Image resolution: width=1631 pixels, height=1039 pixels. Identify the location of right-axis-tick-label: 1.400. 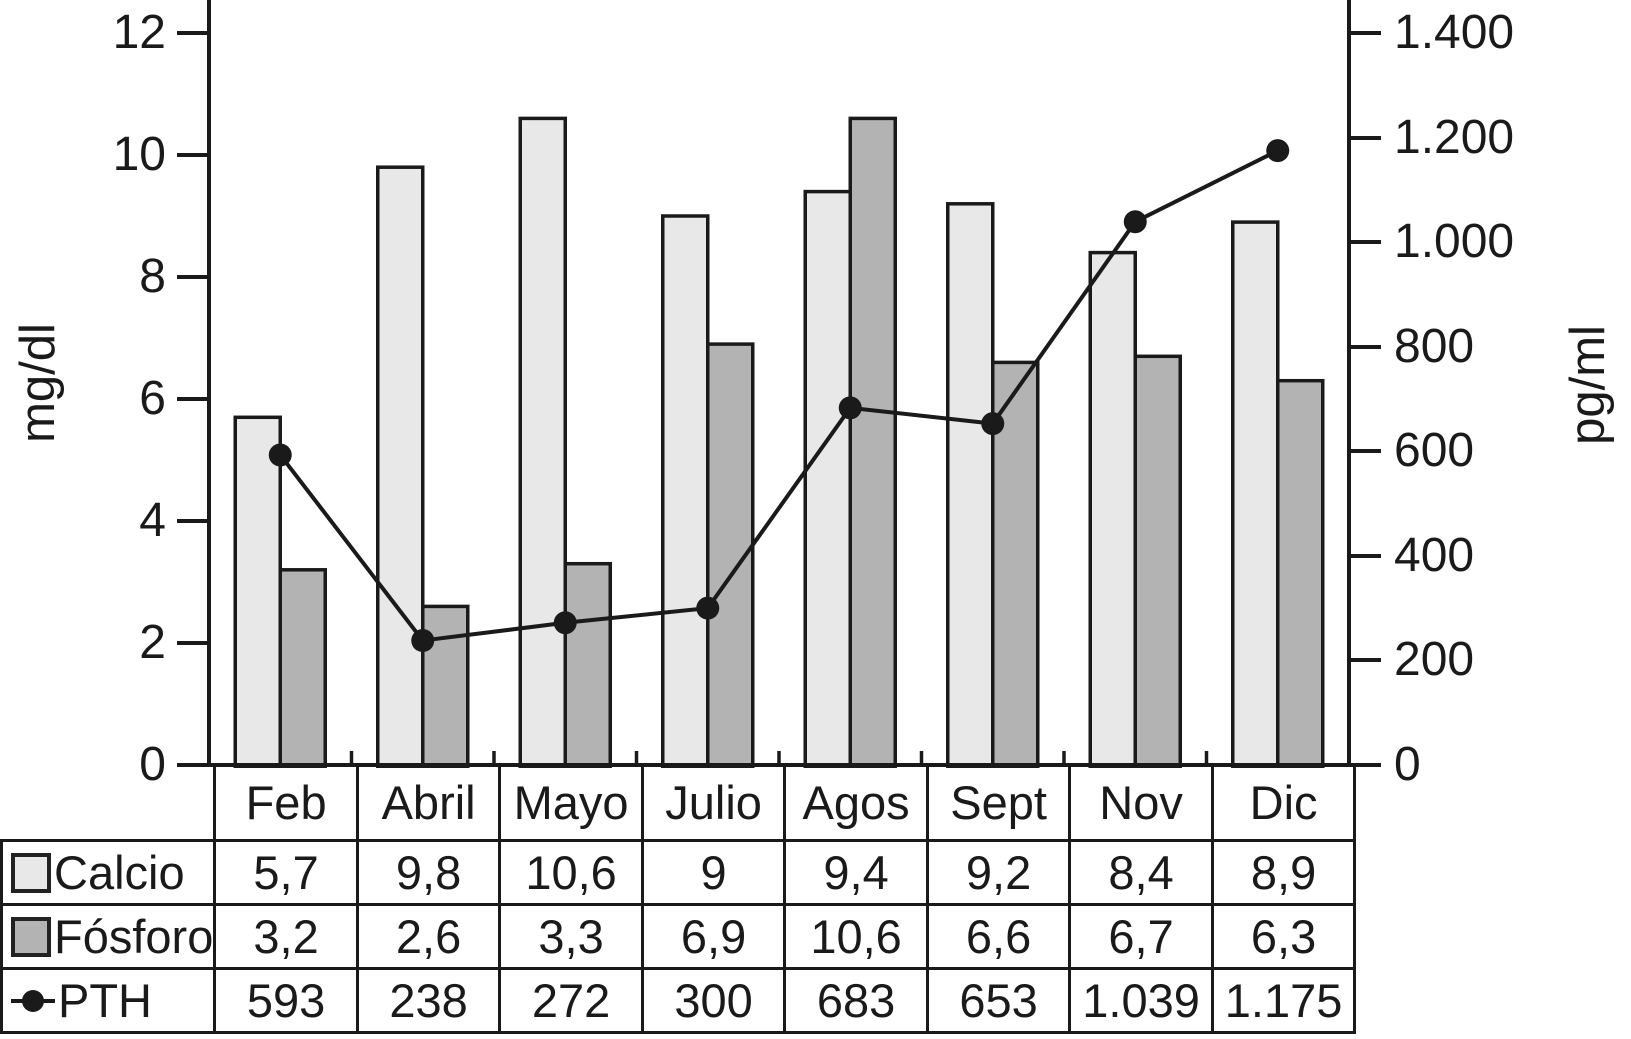
(1454, 32).